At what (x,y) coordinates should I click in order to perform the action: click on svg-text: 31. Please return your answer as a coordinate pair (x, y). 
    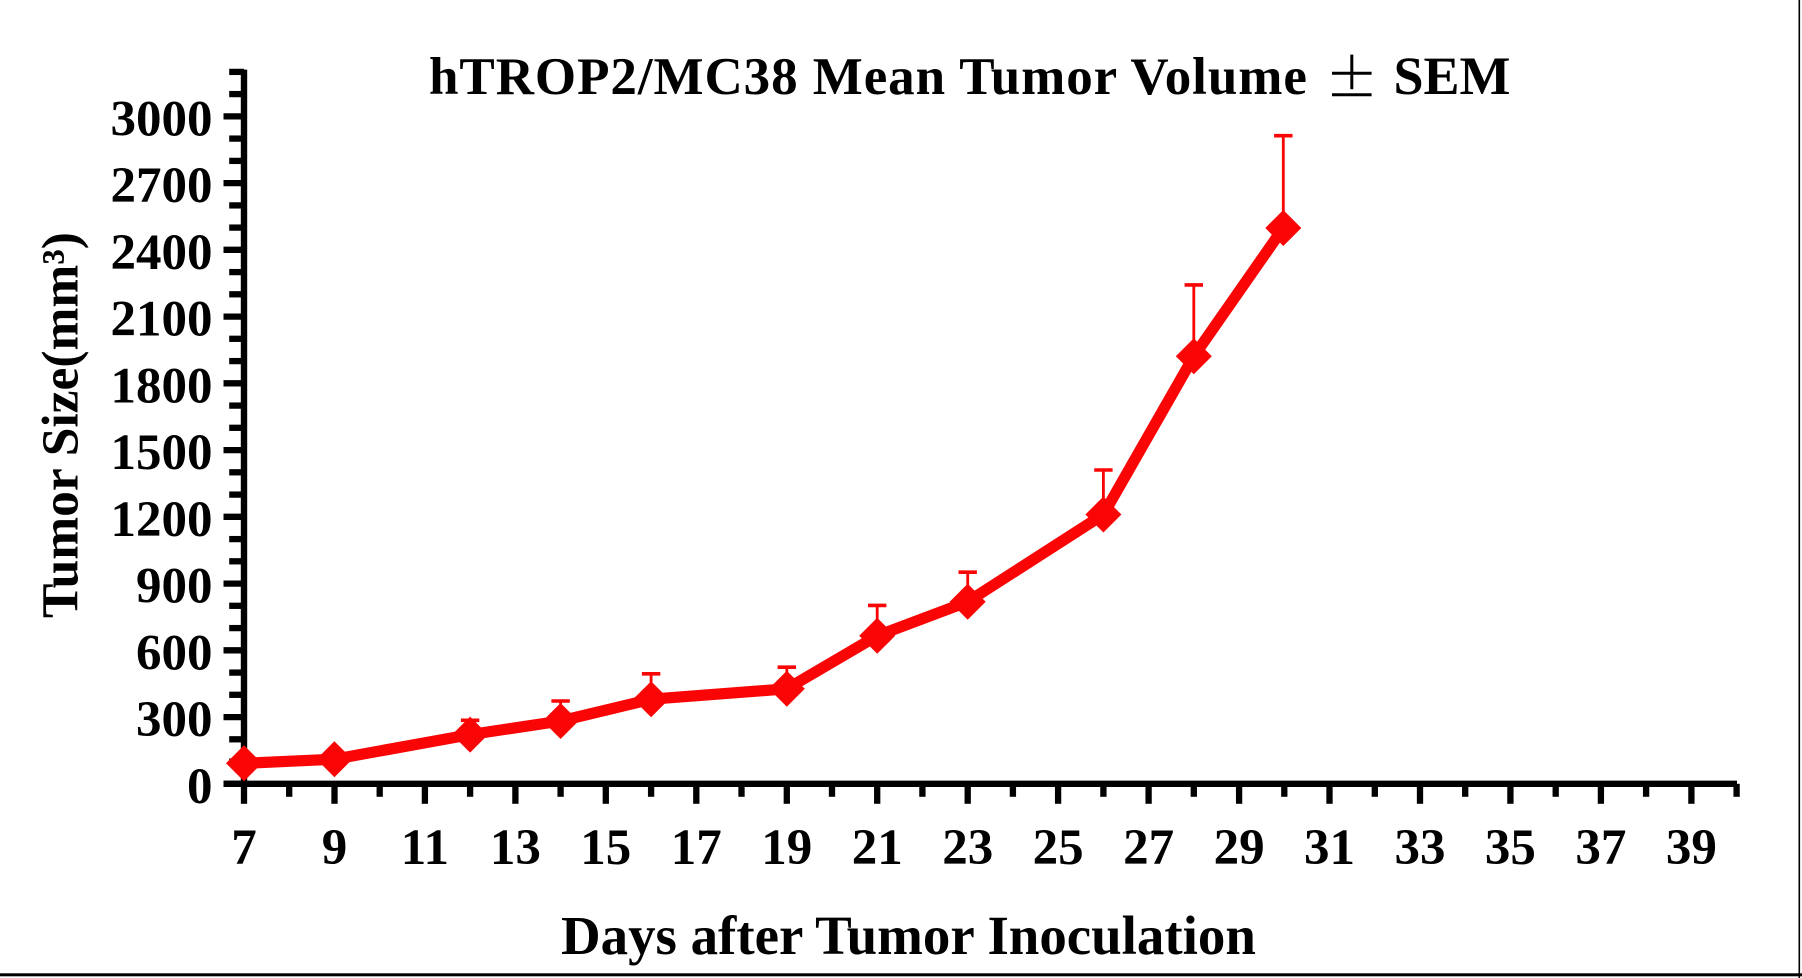
    Looking at the image, I should click on (1329, 848).